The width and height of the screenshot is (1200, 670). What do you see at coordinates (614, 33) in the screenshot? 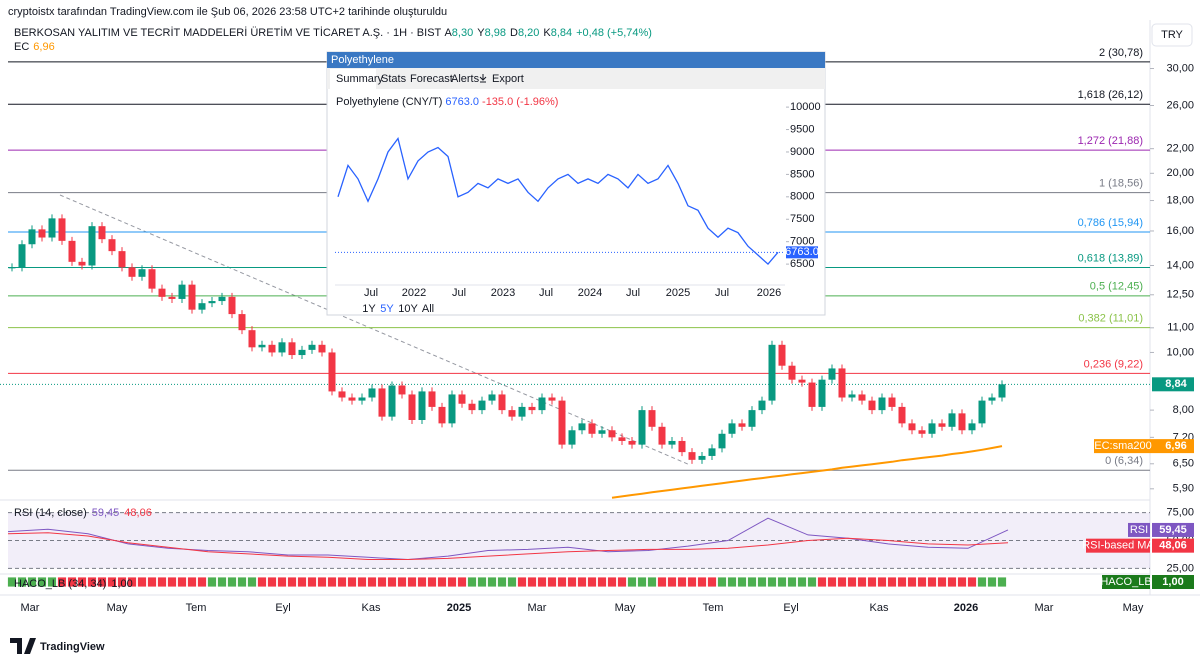
I see `change: +0,48 (+5,74%)` at bounding box center [614, 33].